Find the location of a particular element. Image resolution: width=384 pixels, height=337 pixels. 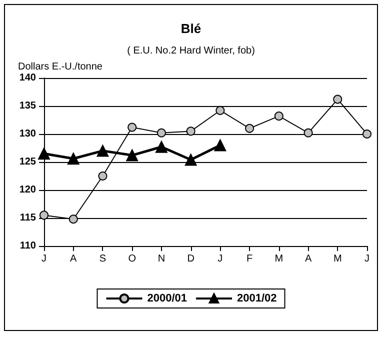

y-tick-label: 140 is located at coordinates (27, 78).